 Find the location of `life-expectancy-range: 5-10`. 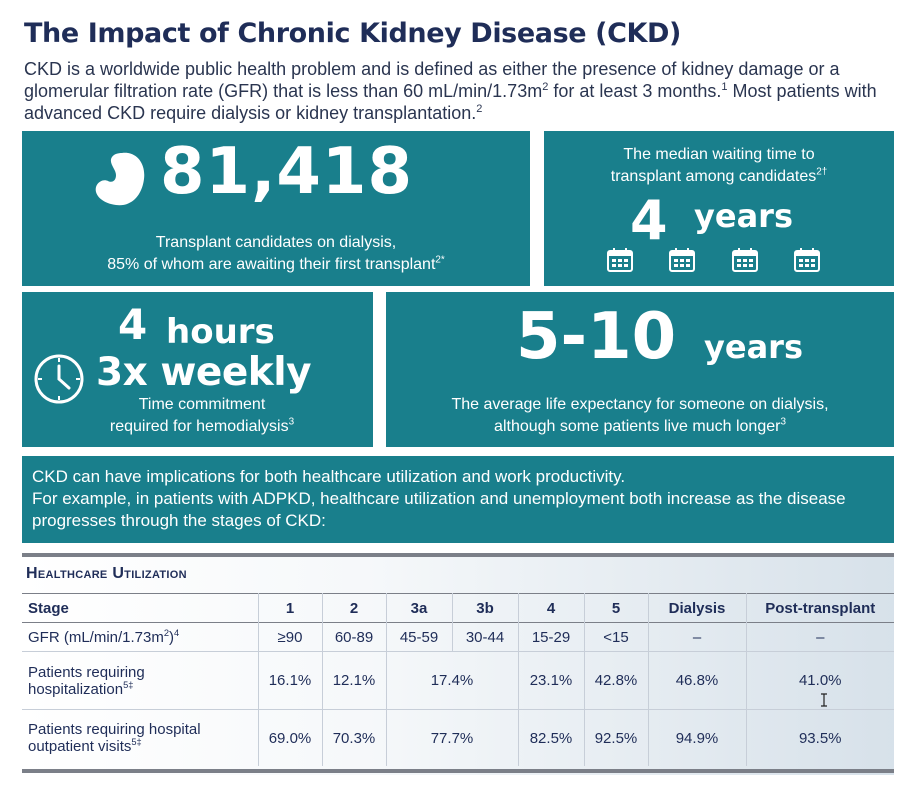

life-expectancy-range: 5-10 is located at coordinates (596, 337).